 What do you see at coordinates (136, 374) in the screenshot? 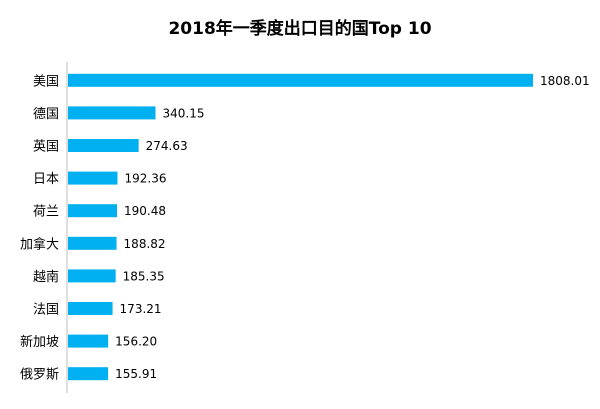
I see `data-label: 155.91` at bounding box center [136, 374].